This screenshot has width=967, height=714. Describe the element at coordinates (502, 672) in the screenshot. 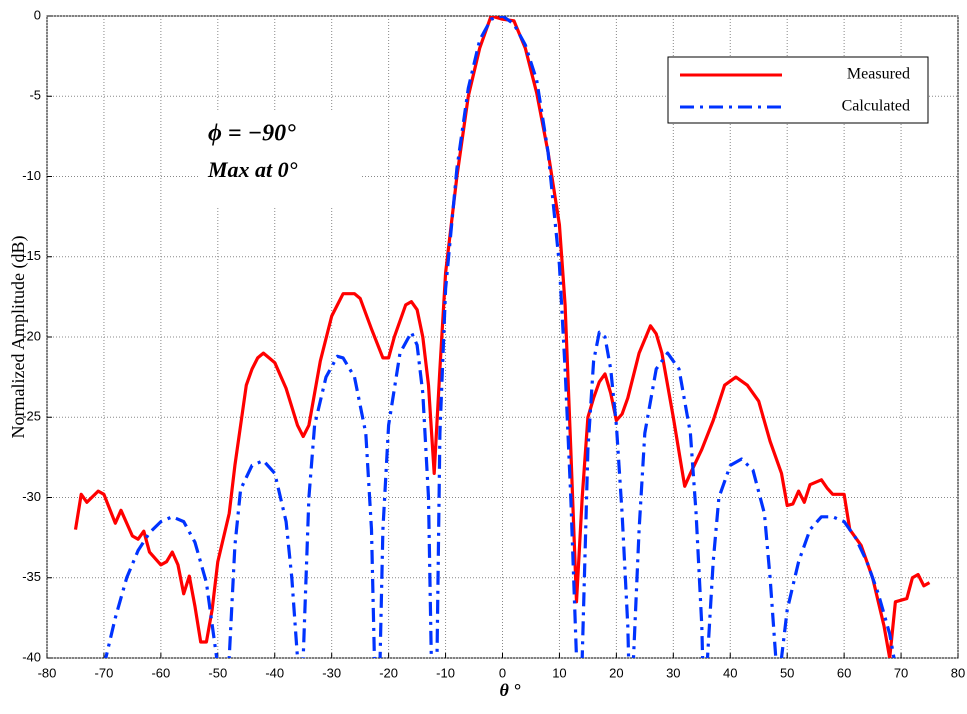

I see `x-tick-label: 0` at that location.